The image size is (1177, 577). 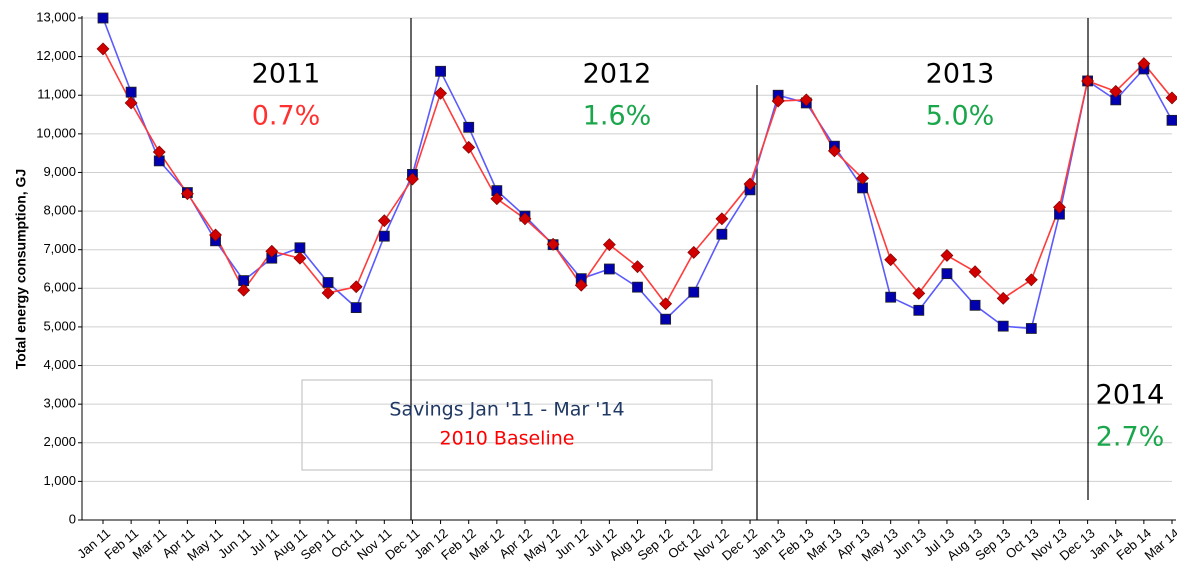 I want to click on annotation-savings: 0.7%, so click(x=286, y=116).